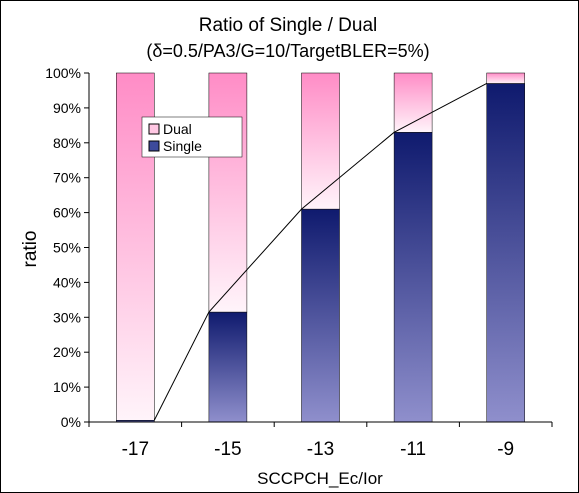  I want to click on legend-single-label: Single, so click(182, 146).